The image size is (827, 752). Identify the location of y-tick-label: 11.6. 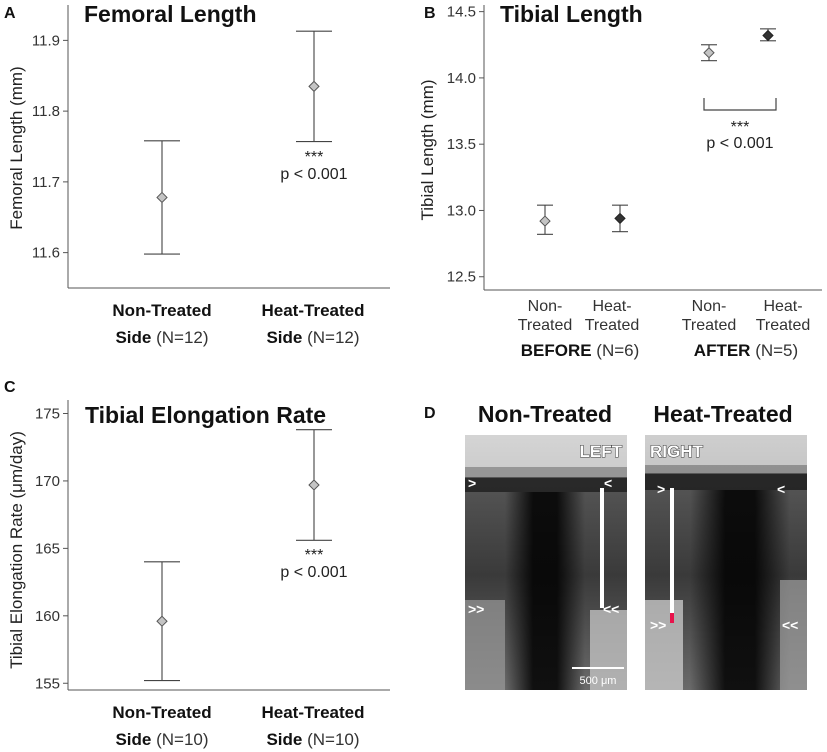
(46, 253).